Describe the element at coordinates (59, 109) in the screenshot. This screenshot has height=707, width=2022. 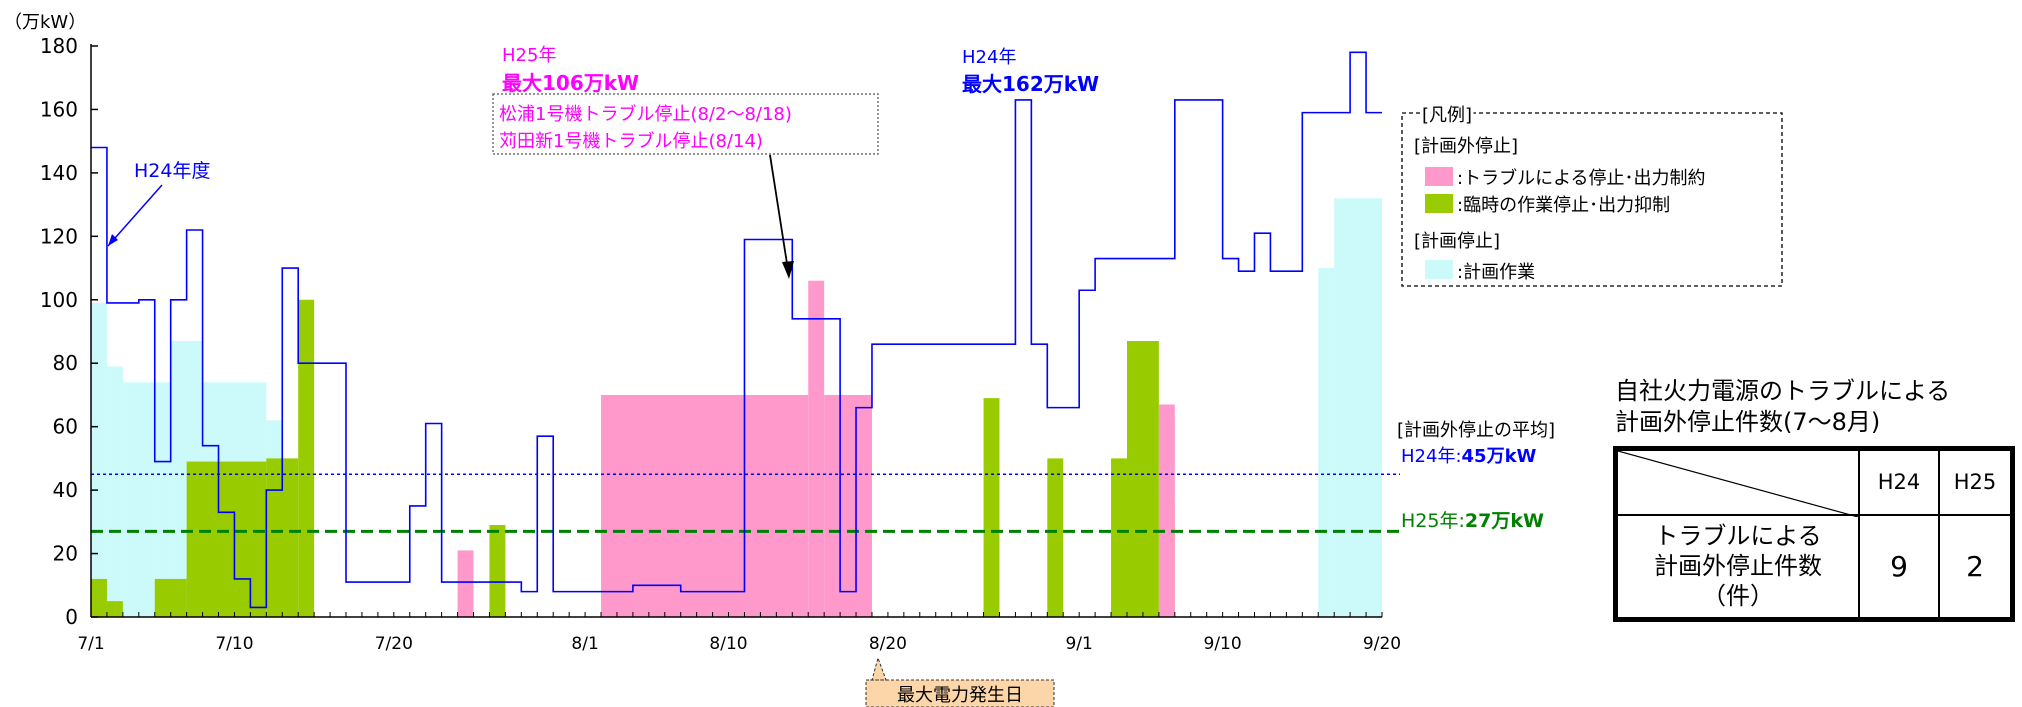
I see `y-tick-label: 160` at that location.